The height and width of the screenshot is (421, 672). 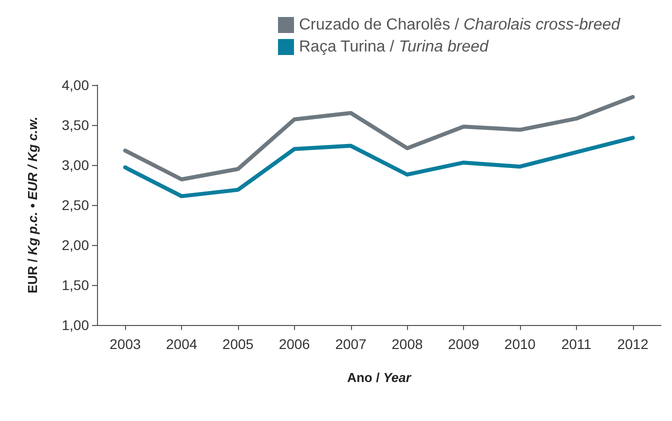 What do you see at coordinates (76, 205) in the screenshot?
I see `y-tick-label: 2,50` at bounding box center [76, 205].